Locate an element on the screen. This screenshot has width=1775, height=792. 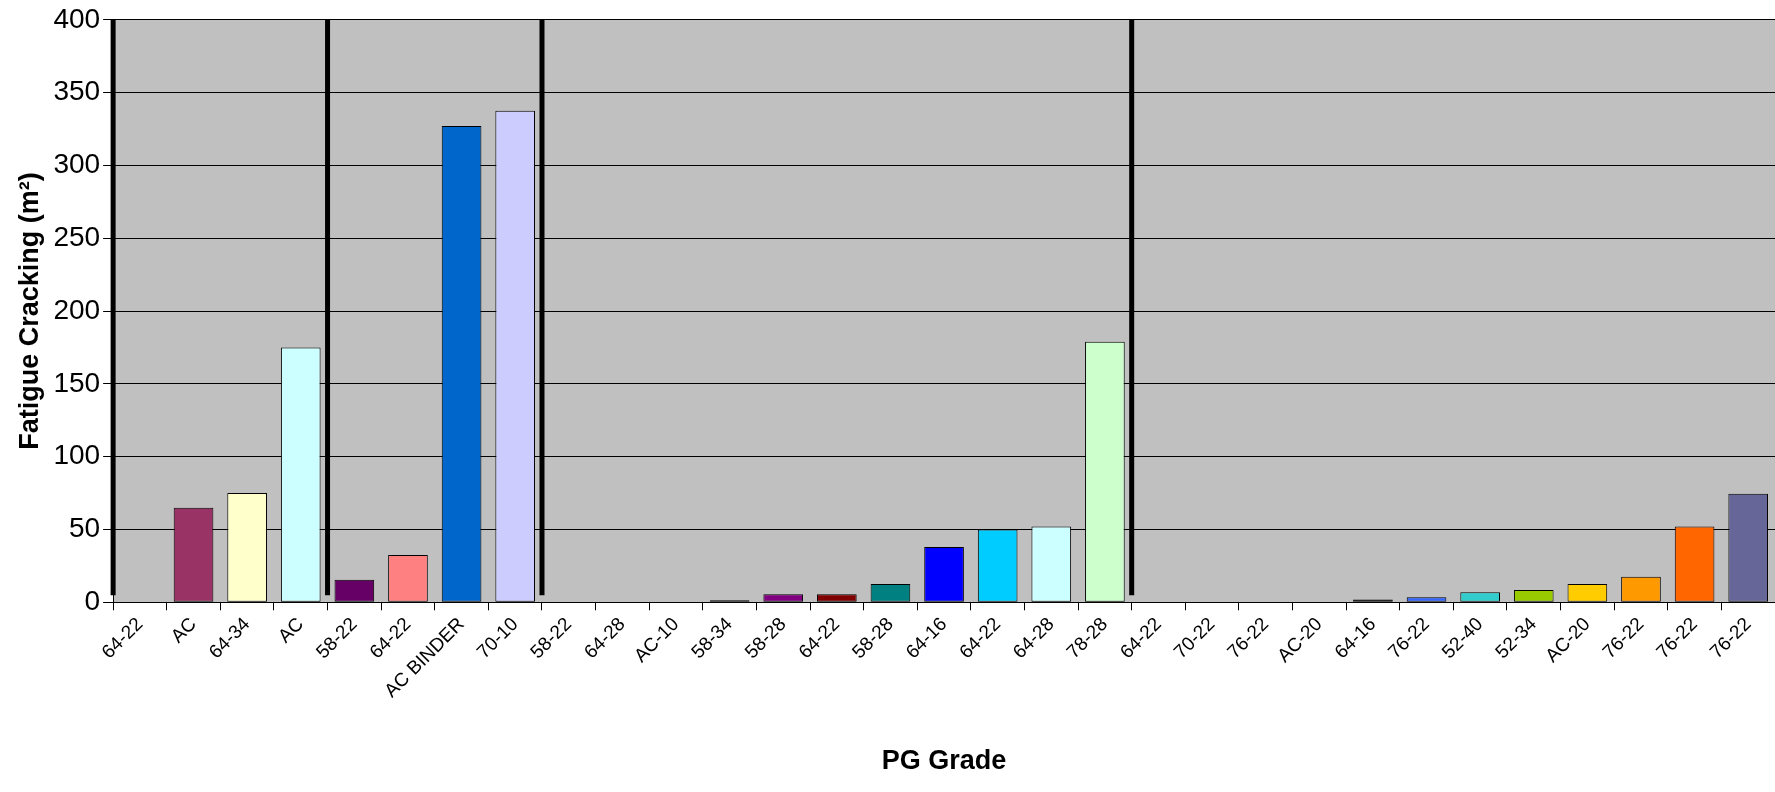
y-tick-label: 350 is located at coordinates (77, 91).